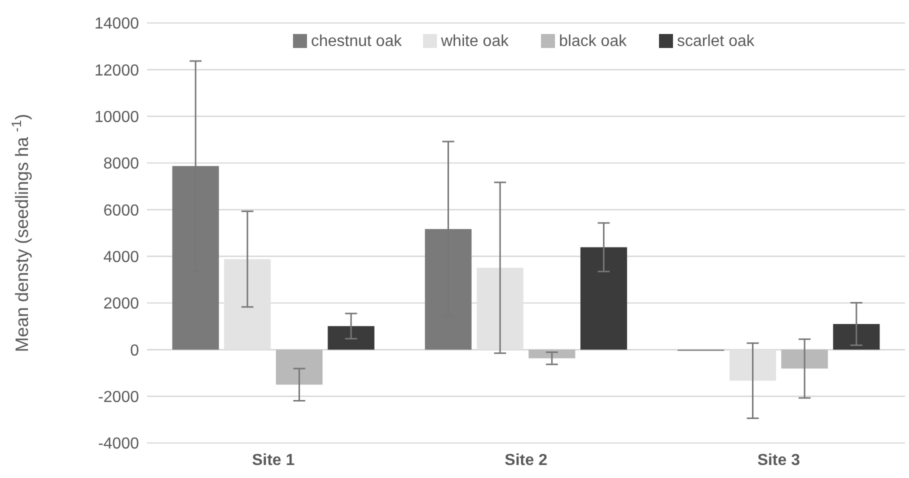  What do you see at coordinates (117, 24) in the screenshot?
I see `y-tick-label: 14000` at bounding box center [117, 24].